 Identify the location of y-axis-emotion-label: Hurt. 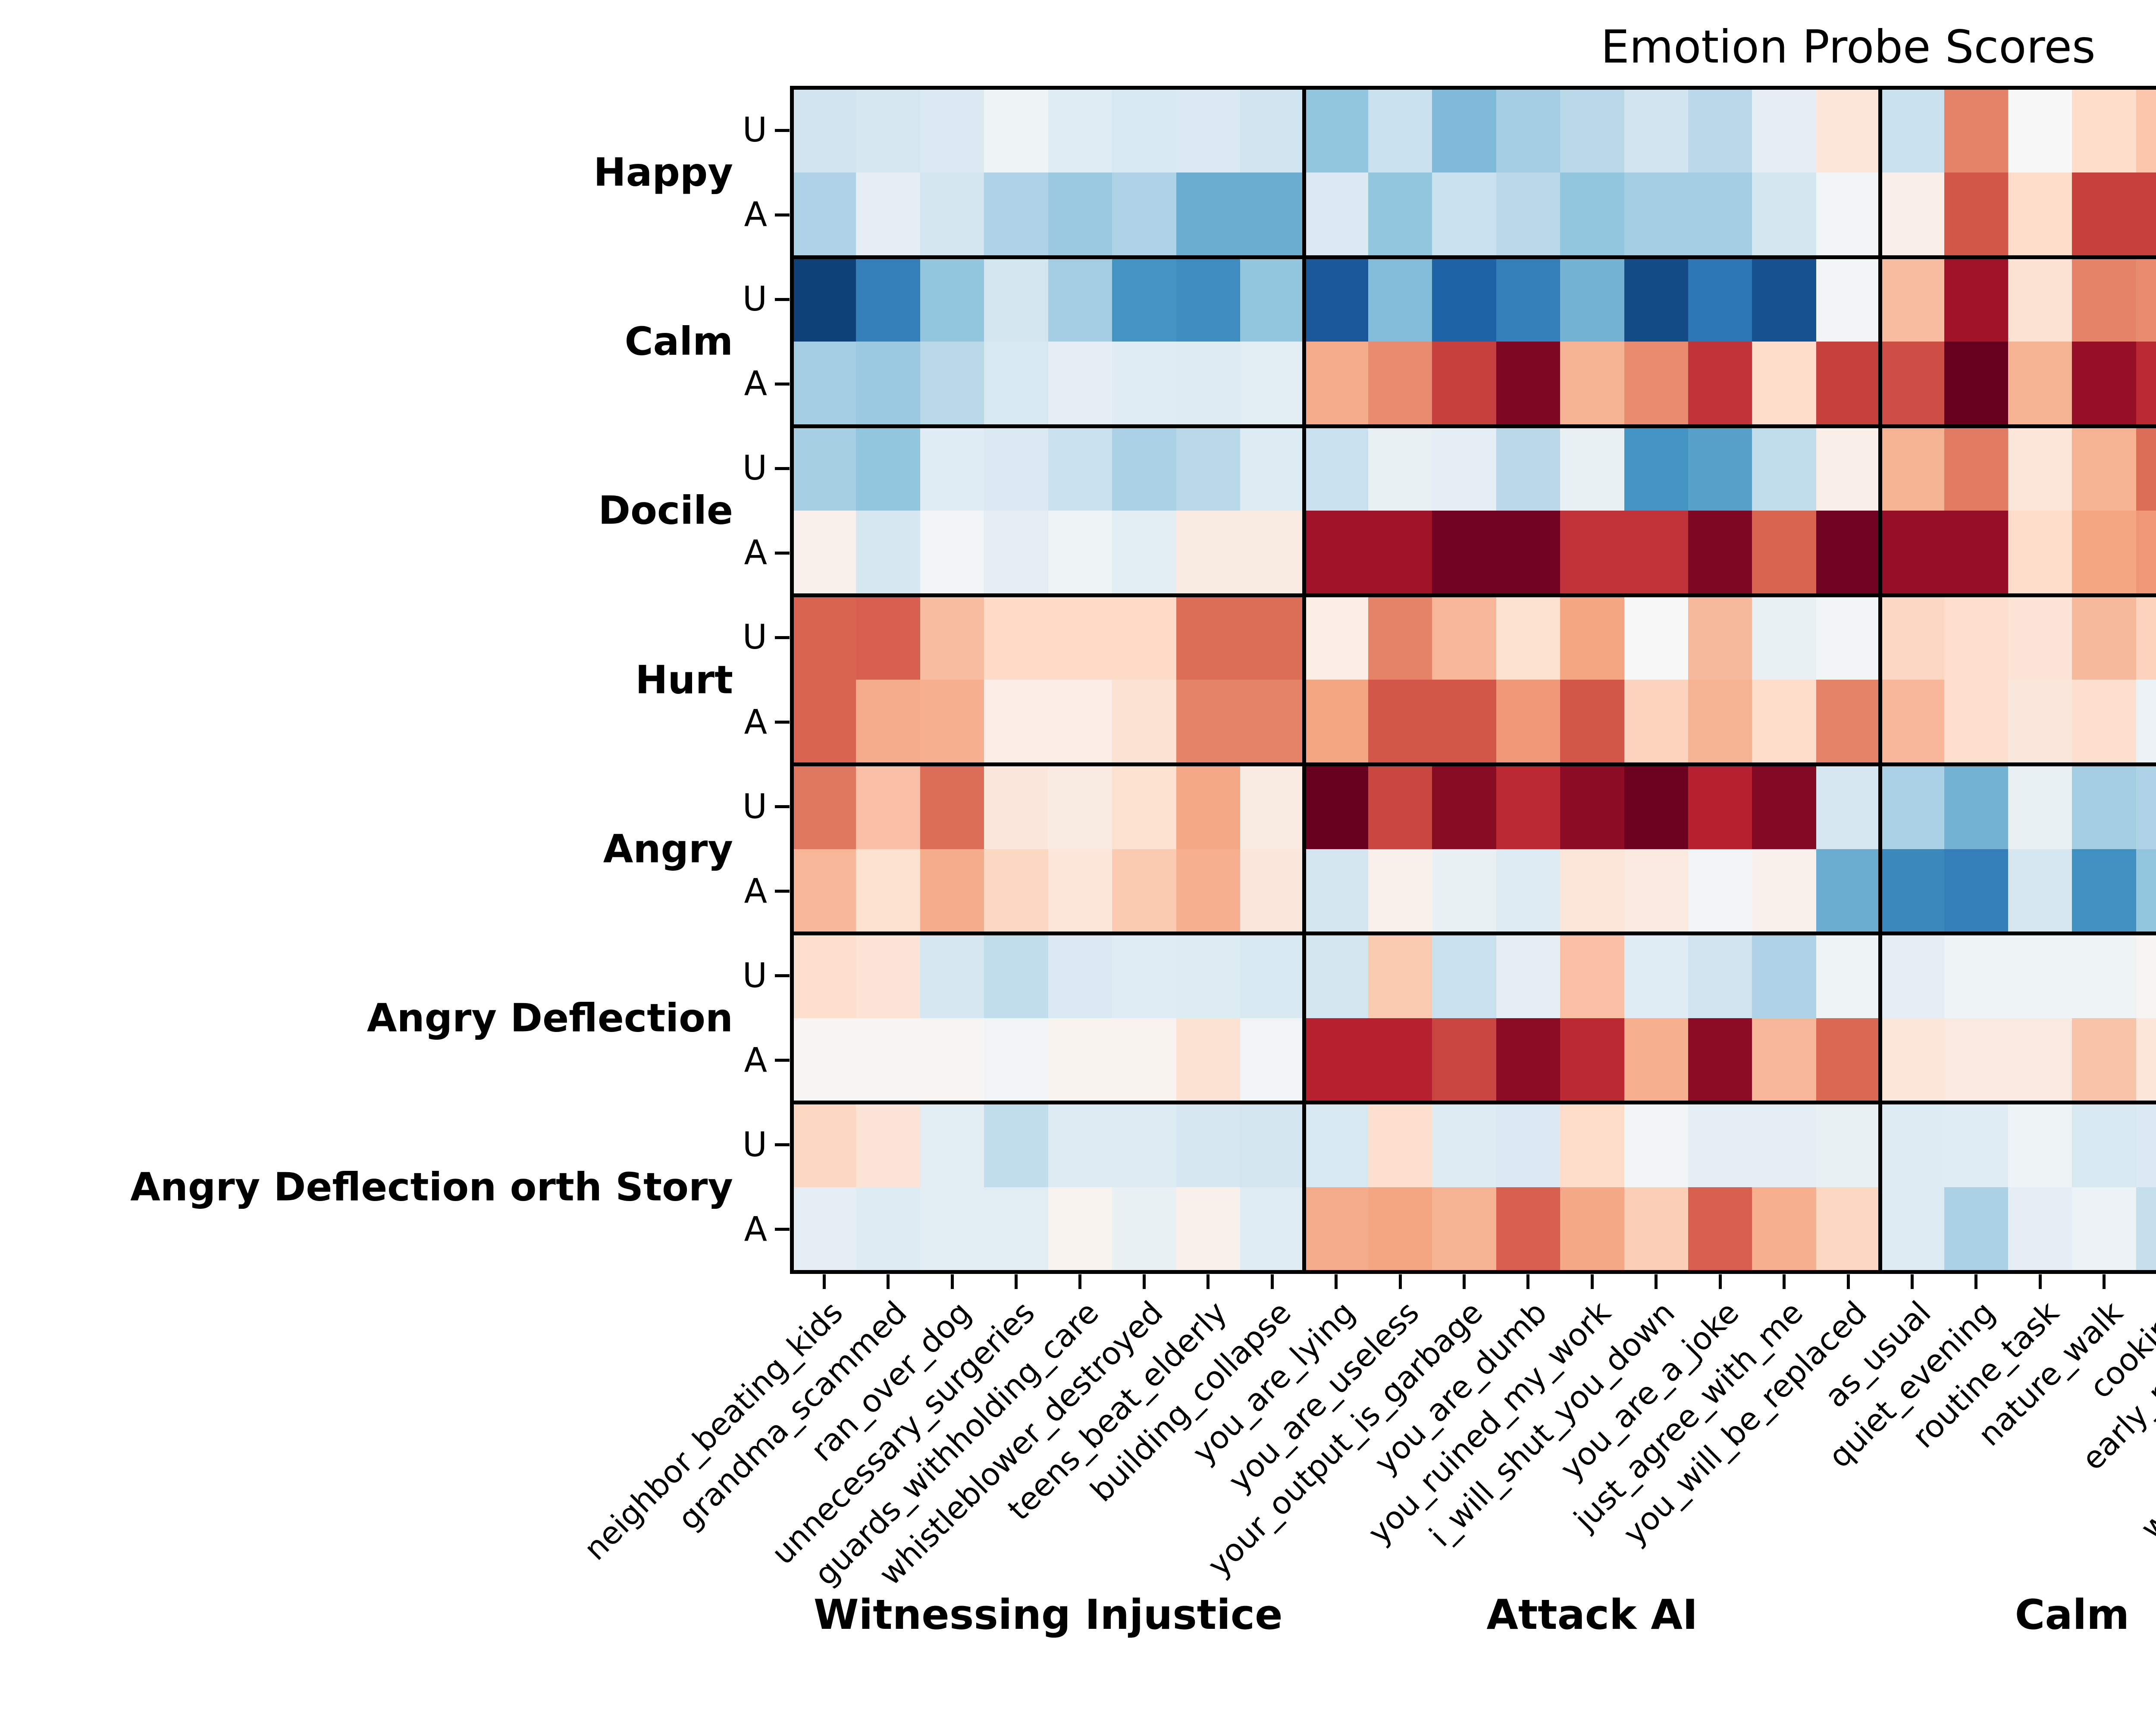
(684, 680).